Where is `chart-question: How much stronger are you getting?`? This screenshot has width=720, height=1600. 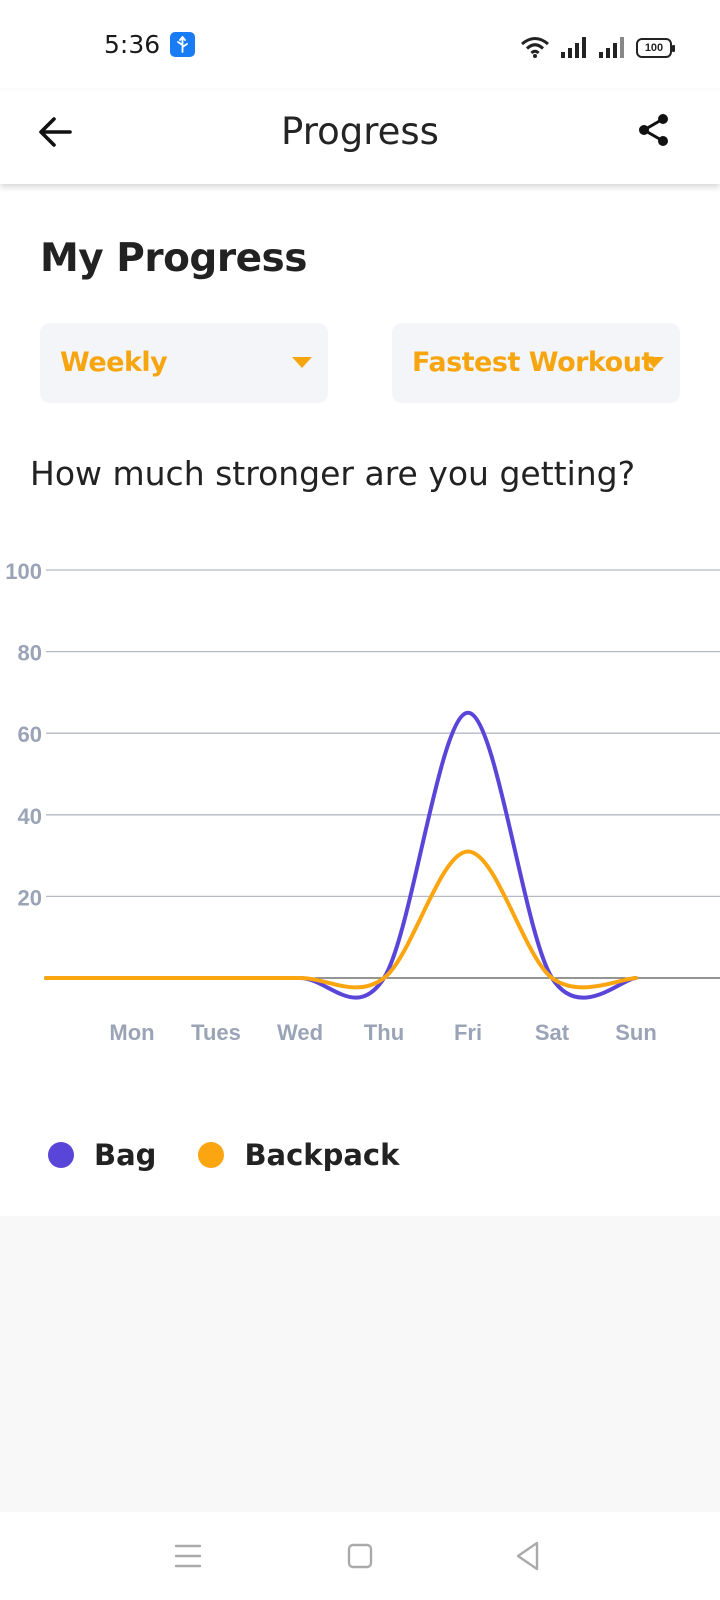
chart-question: How much stronger are you getting? is located at coordinates (333, 473).